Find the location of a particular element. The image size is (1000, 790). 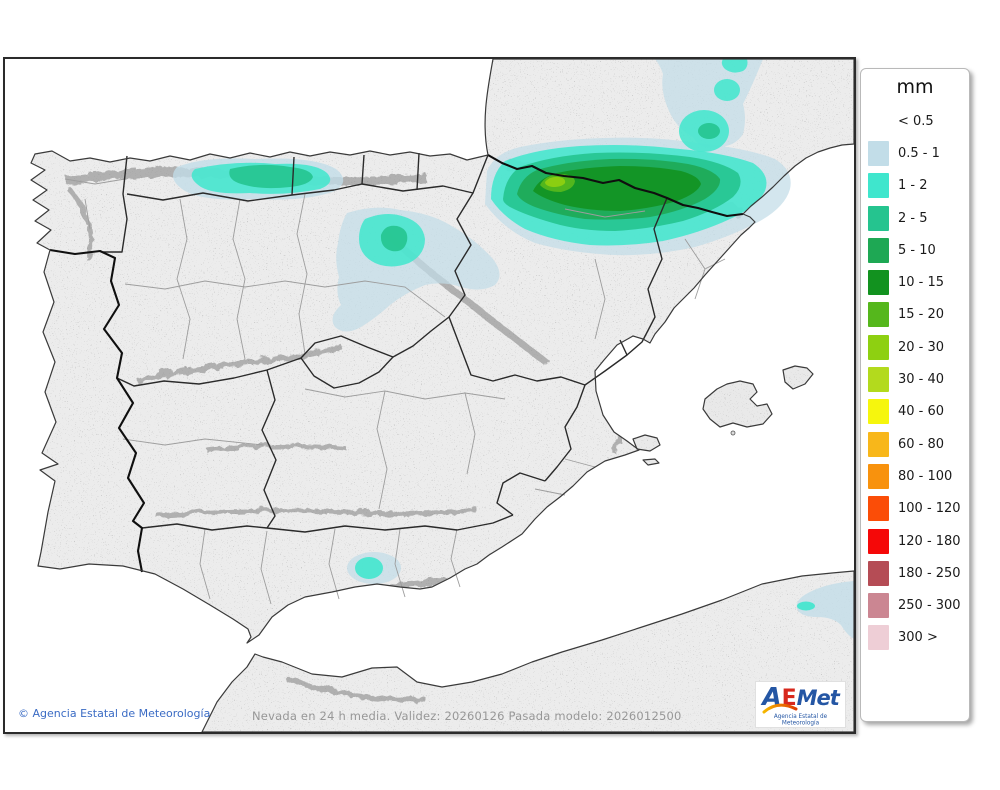

snow-iberian-system is located at coordinates (416, 269).